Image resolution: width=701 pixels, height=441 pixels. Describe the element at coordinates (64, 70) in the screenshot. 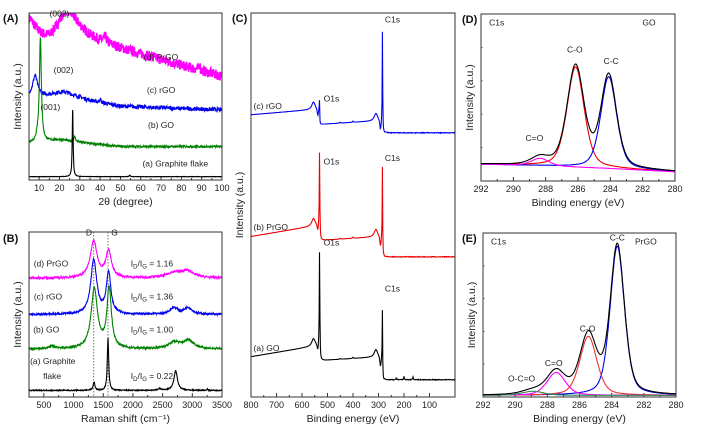

I see `annotation: (002)` at that location.